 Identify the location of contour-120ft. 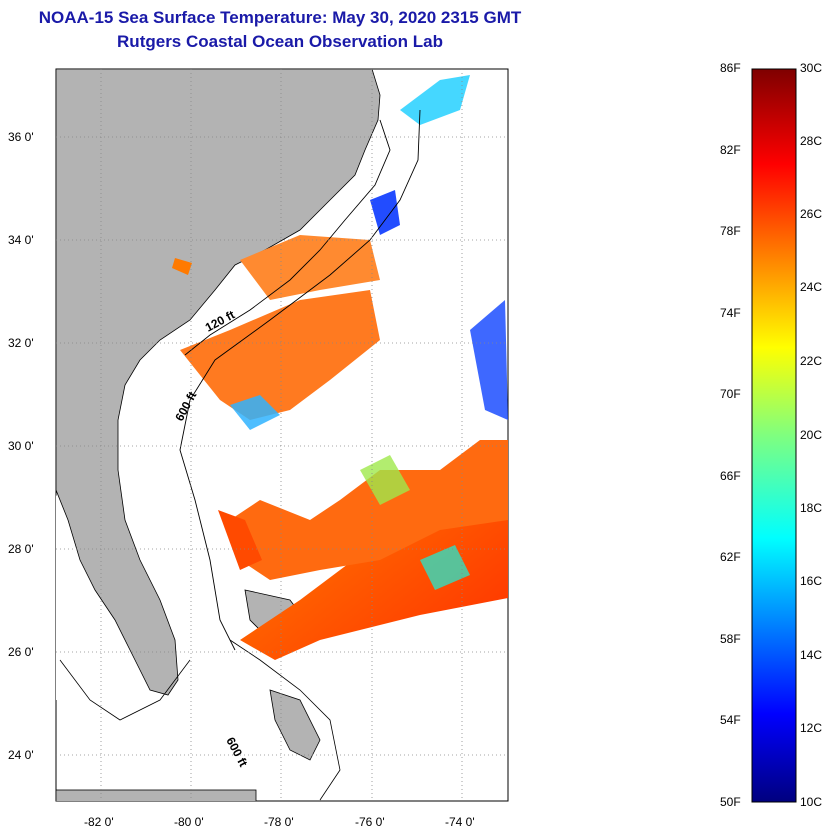
(287, 237).